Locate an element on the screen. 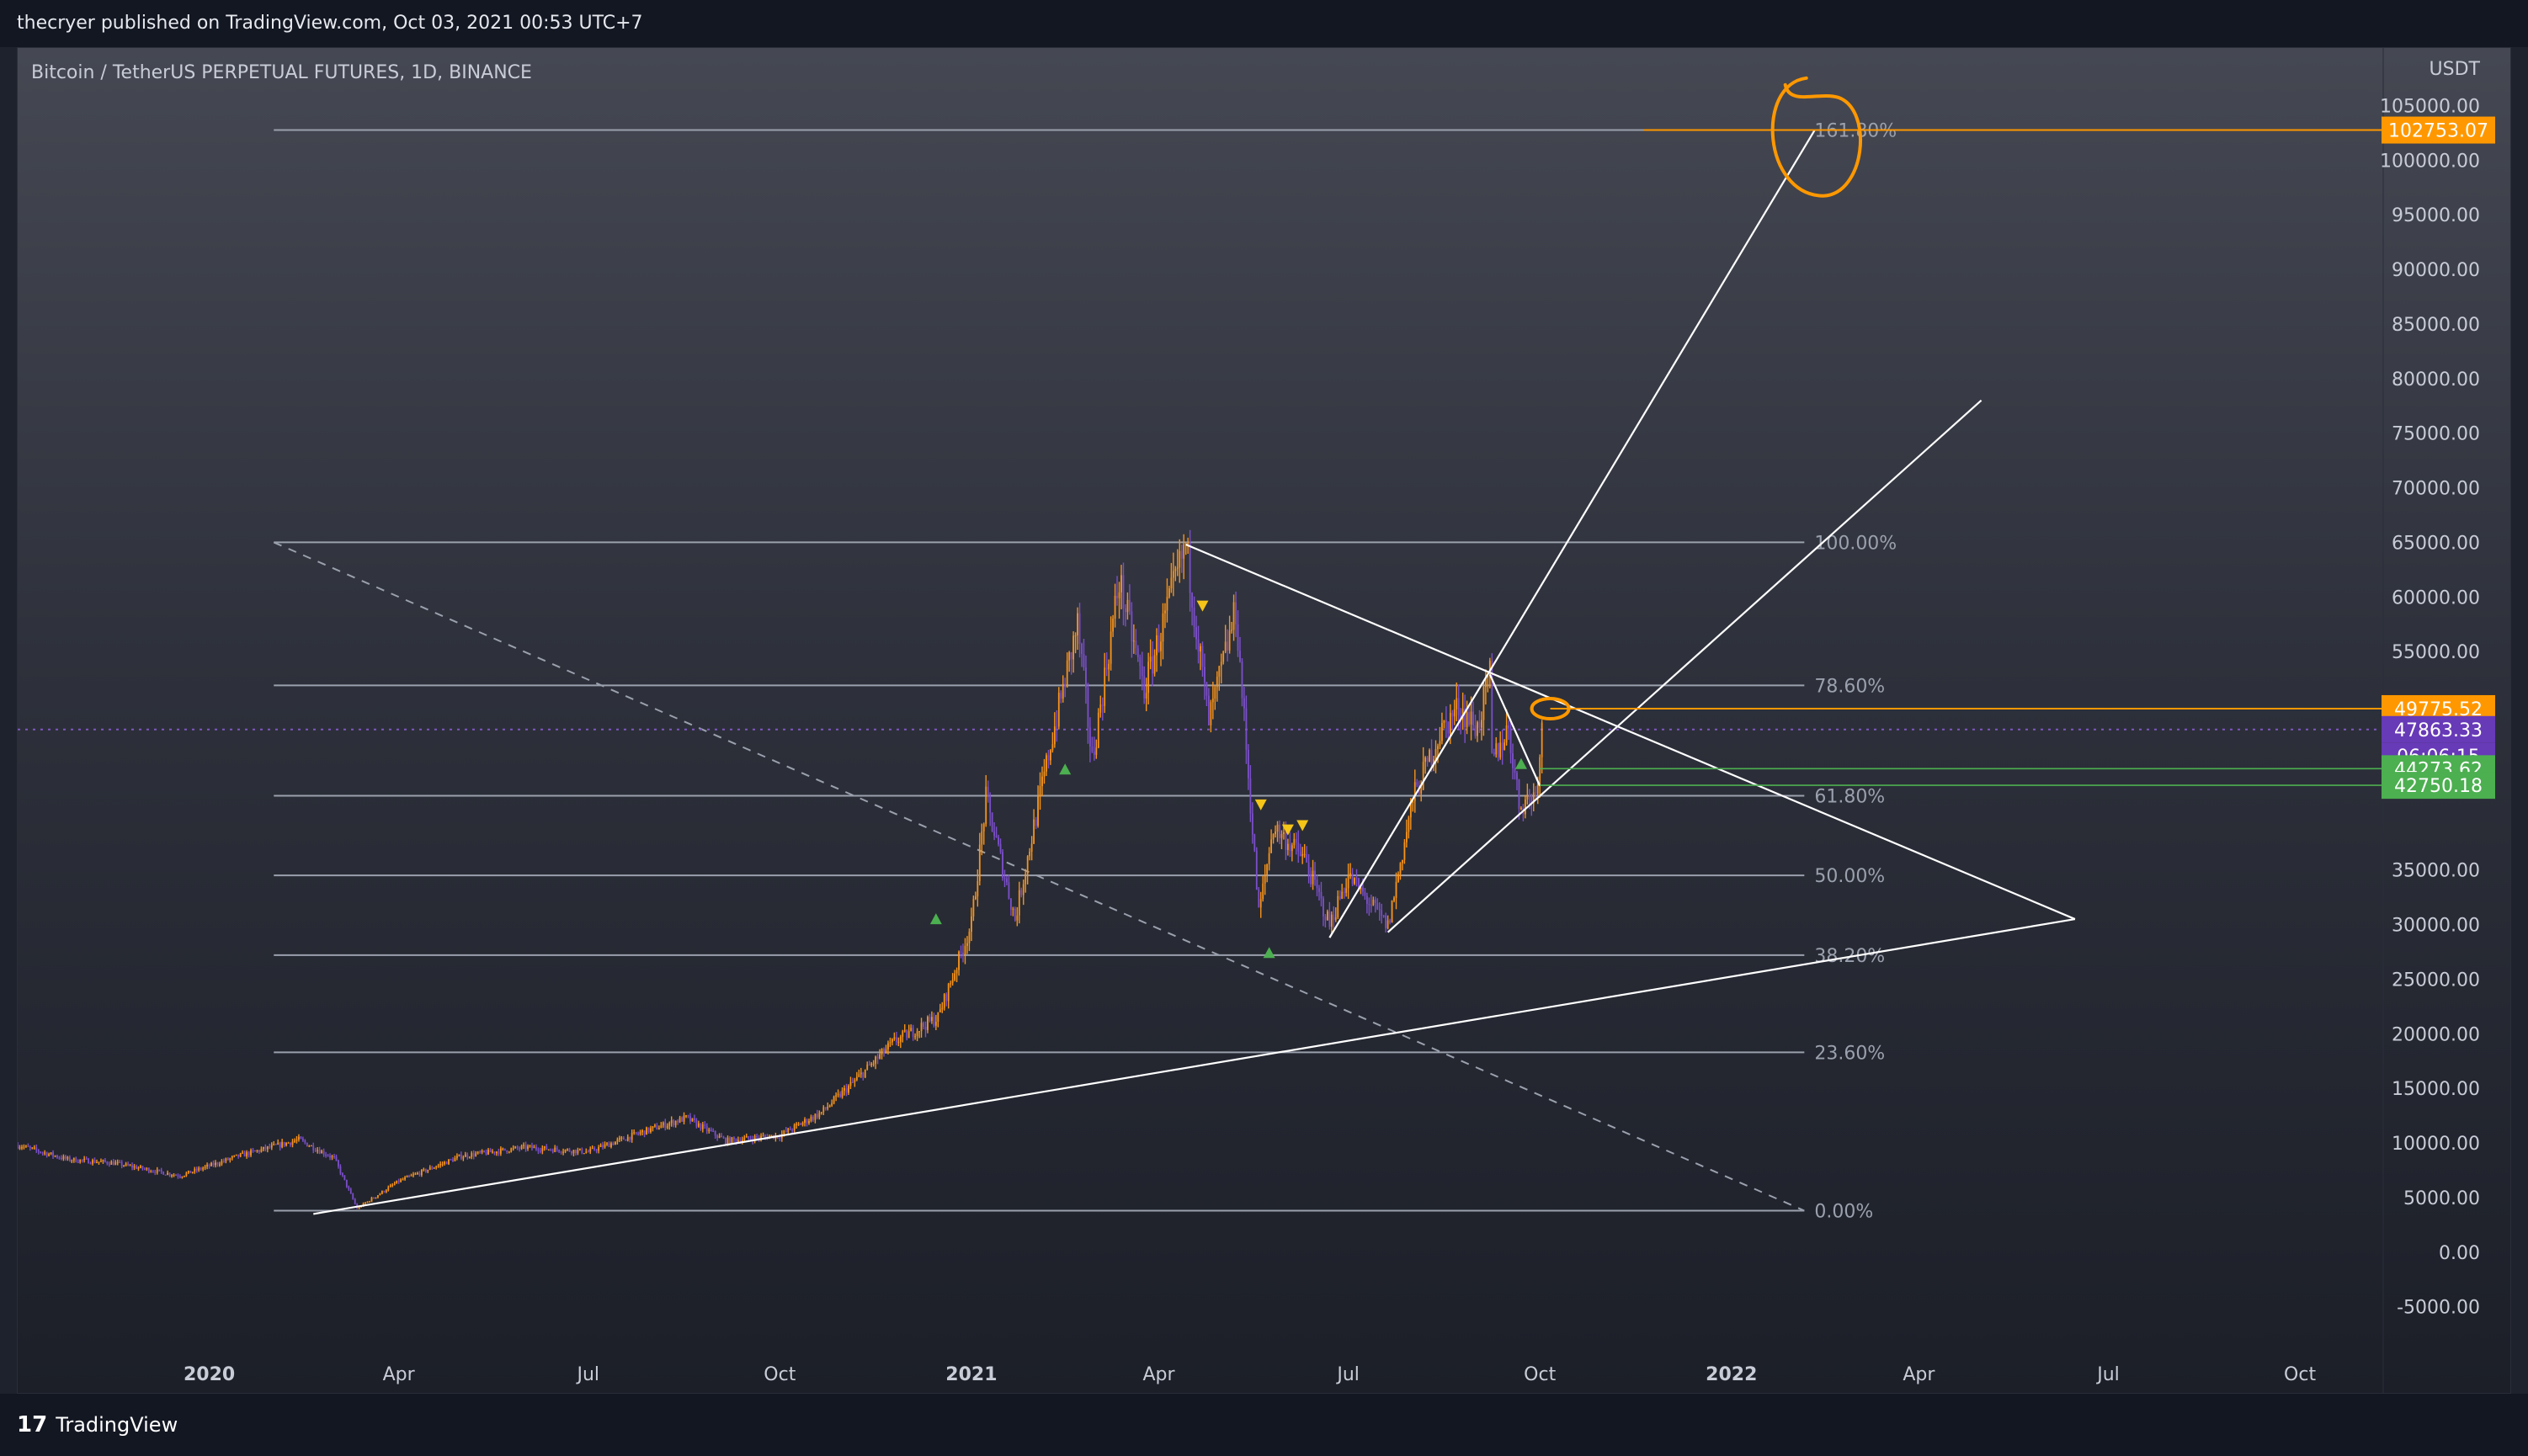  y-tick-label: -5000.00 is located at coordinates (2438, 1309).